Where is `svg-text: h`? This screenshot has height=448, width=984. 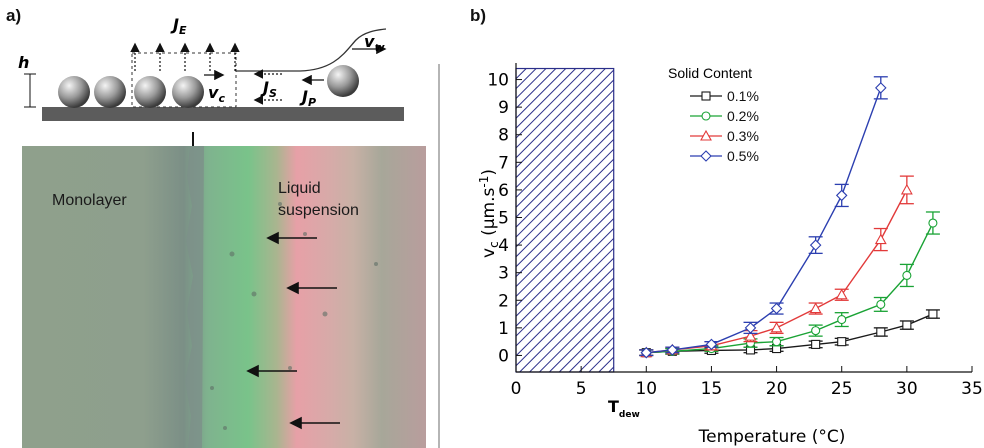
svg-text: h is located at coordinates (23, 62).